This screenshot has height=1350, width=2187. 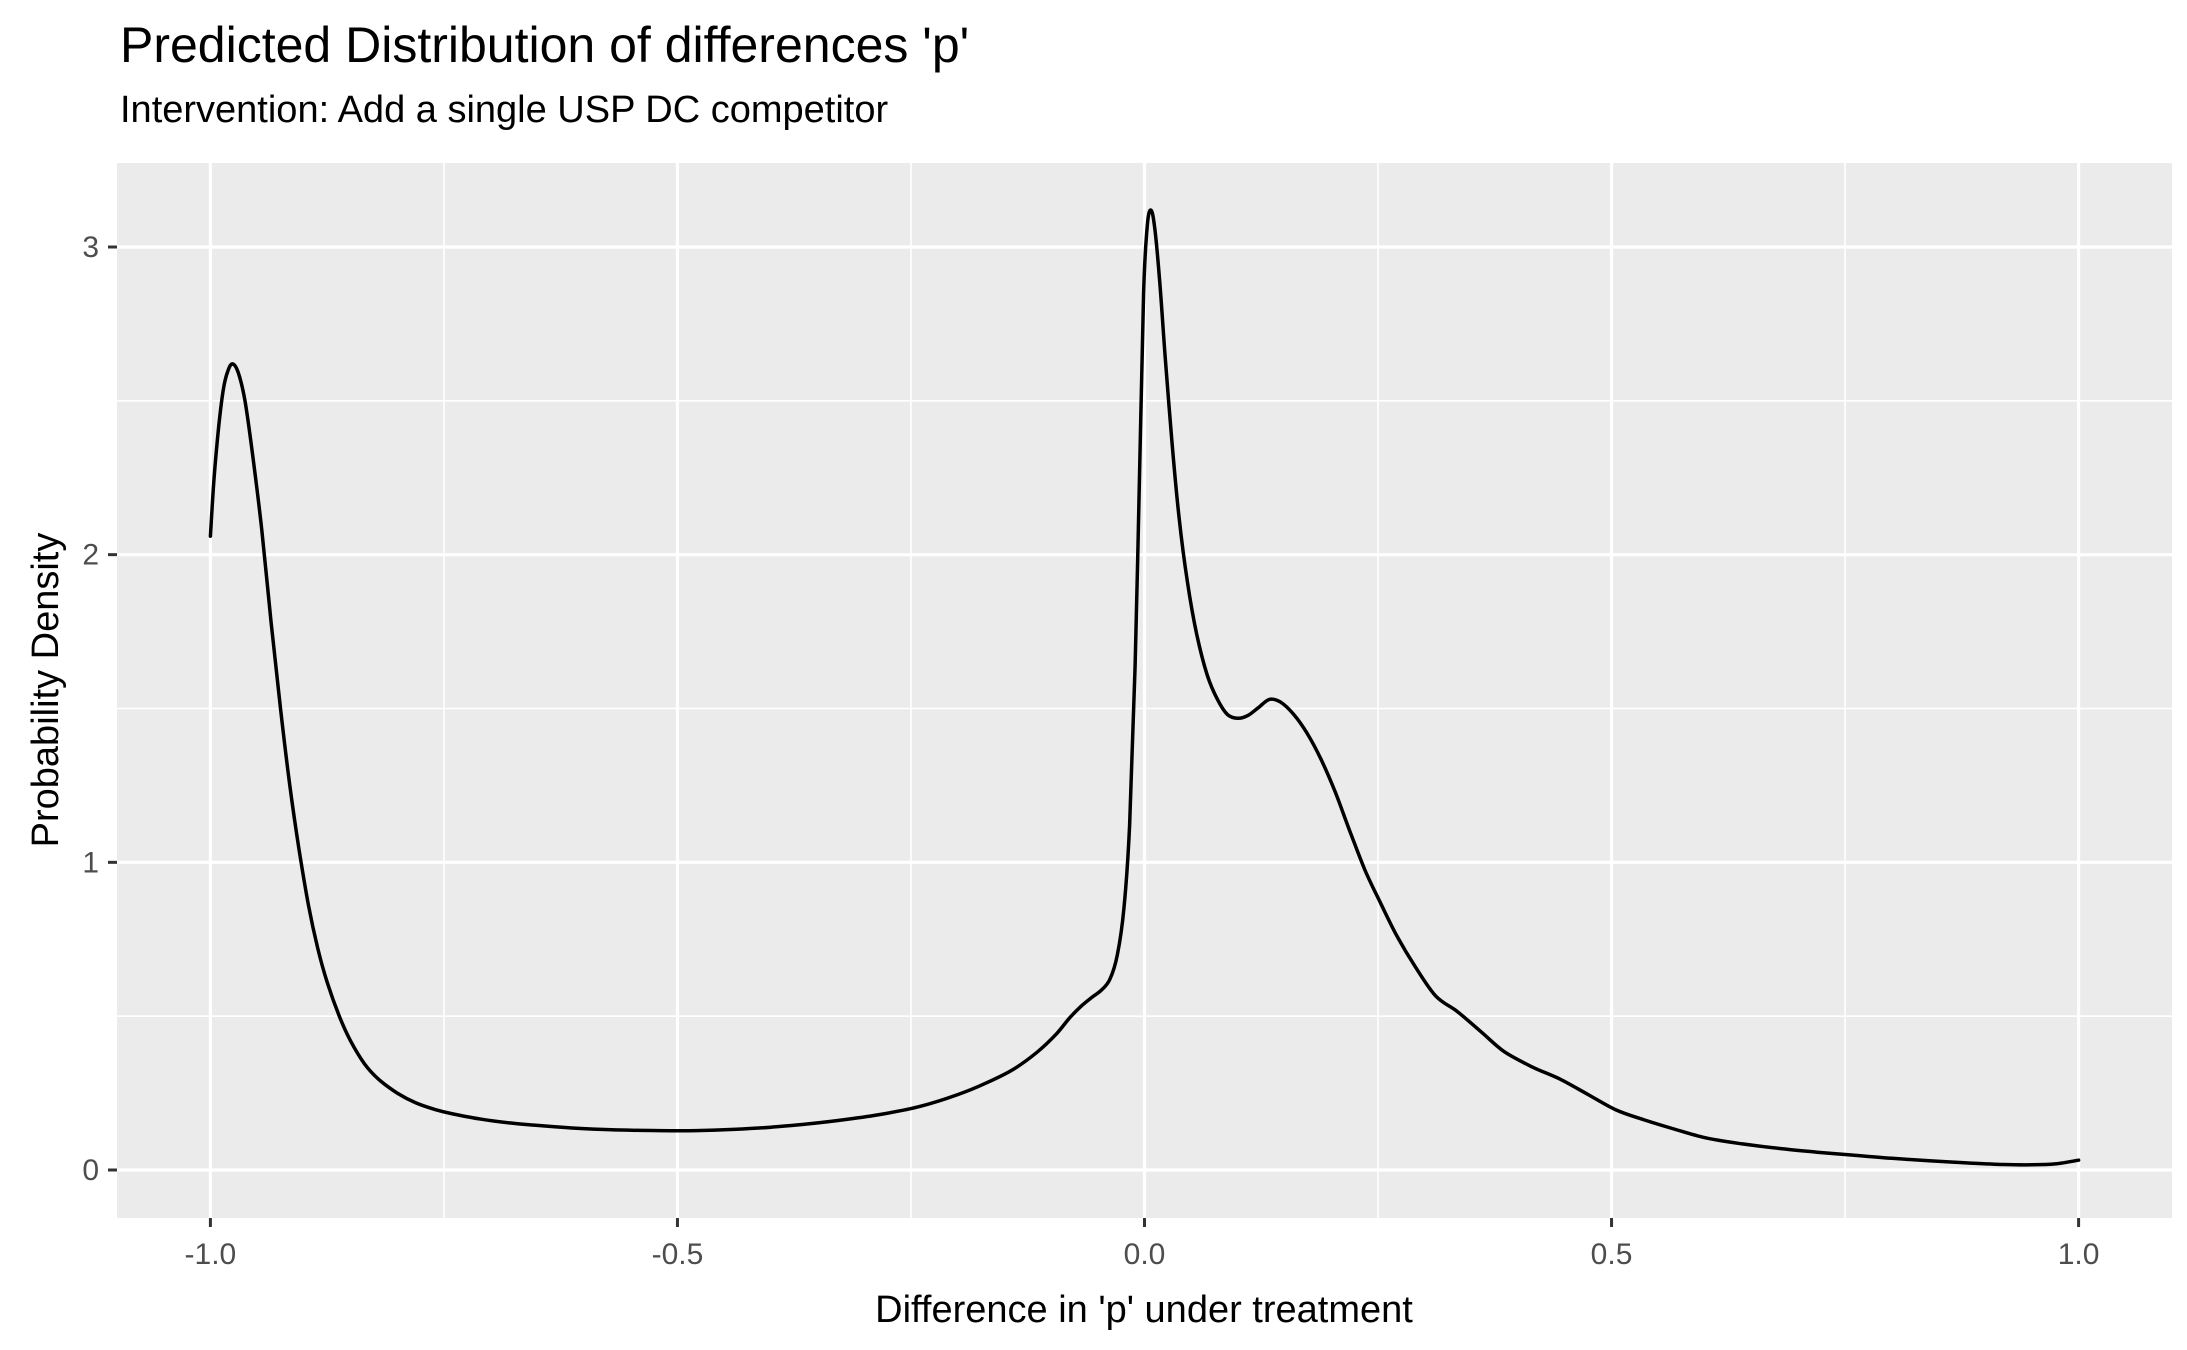 What do you see at coordinates (1612, 1254) in the screenshot?
I see `x-tick-label: 0.5` at bounding box center [1612, 1254].